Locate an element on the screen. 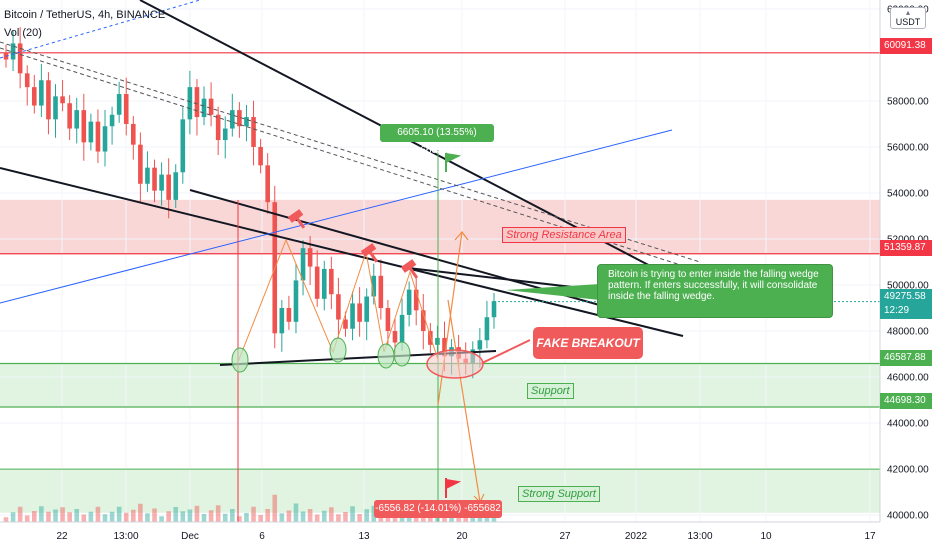 The image size is (932, 550). time-tick-label: 27 is located at coordinates (565, 536).